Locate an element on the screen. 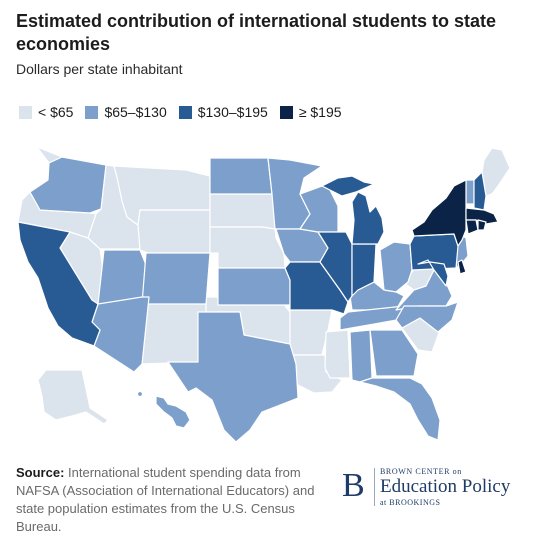  tier-top-states is located at coordinates (455, 227).